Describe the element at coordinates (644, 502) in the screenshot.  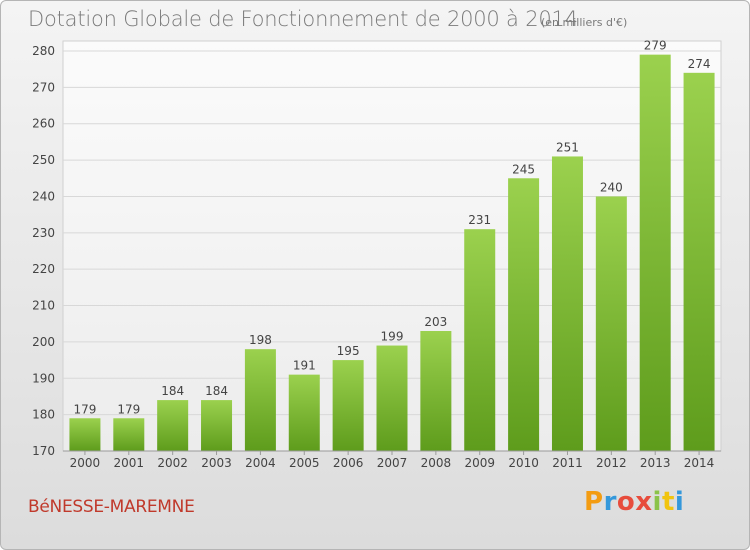
I see `logo-letter: x` at that location.